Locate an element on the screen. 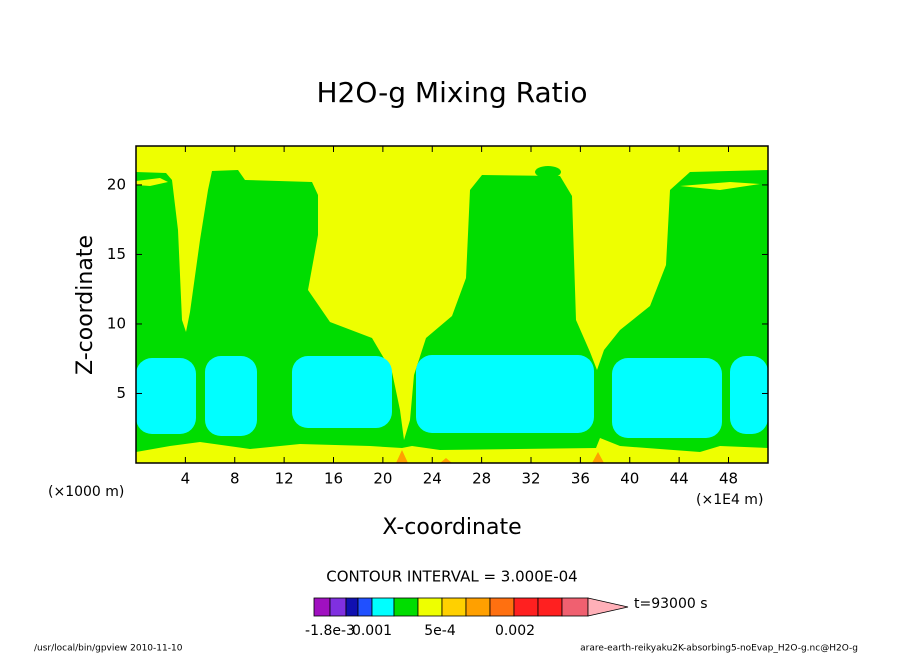 The width and height of the screenshot is (904, 654). x-tick-label: 24 is located at coordinates (432, 479).